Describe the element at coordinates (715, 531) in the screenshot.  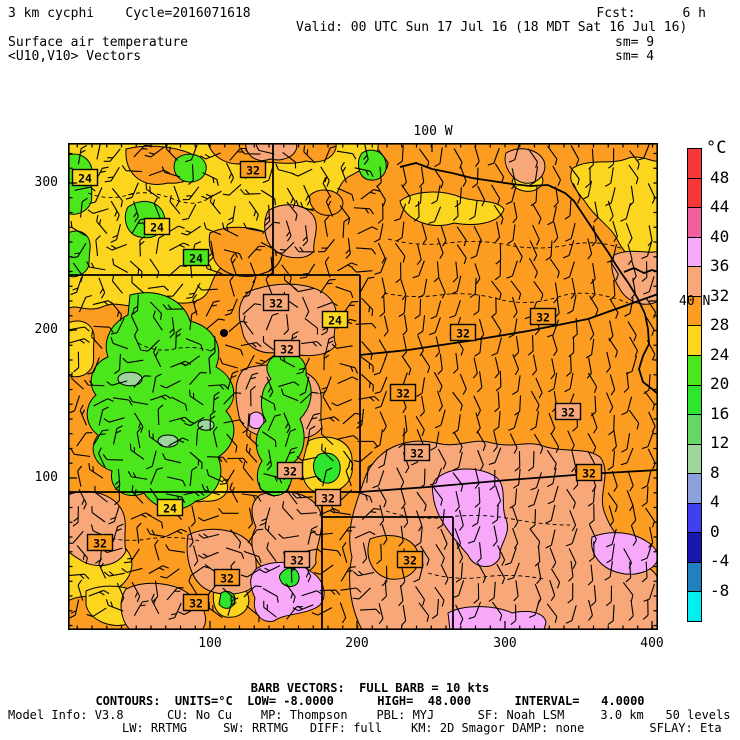
I see `colorbar-tick-label: 0` at that location.